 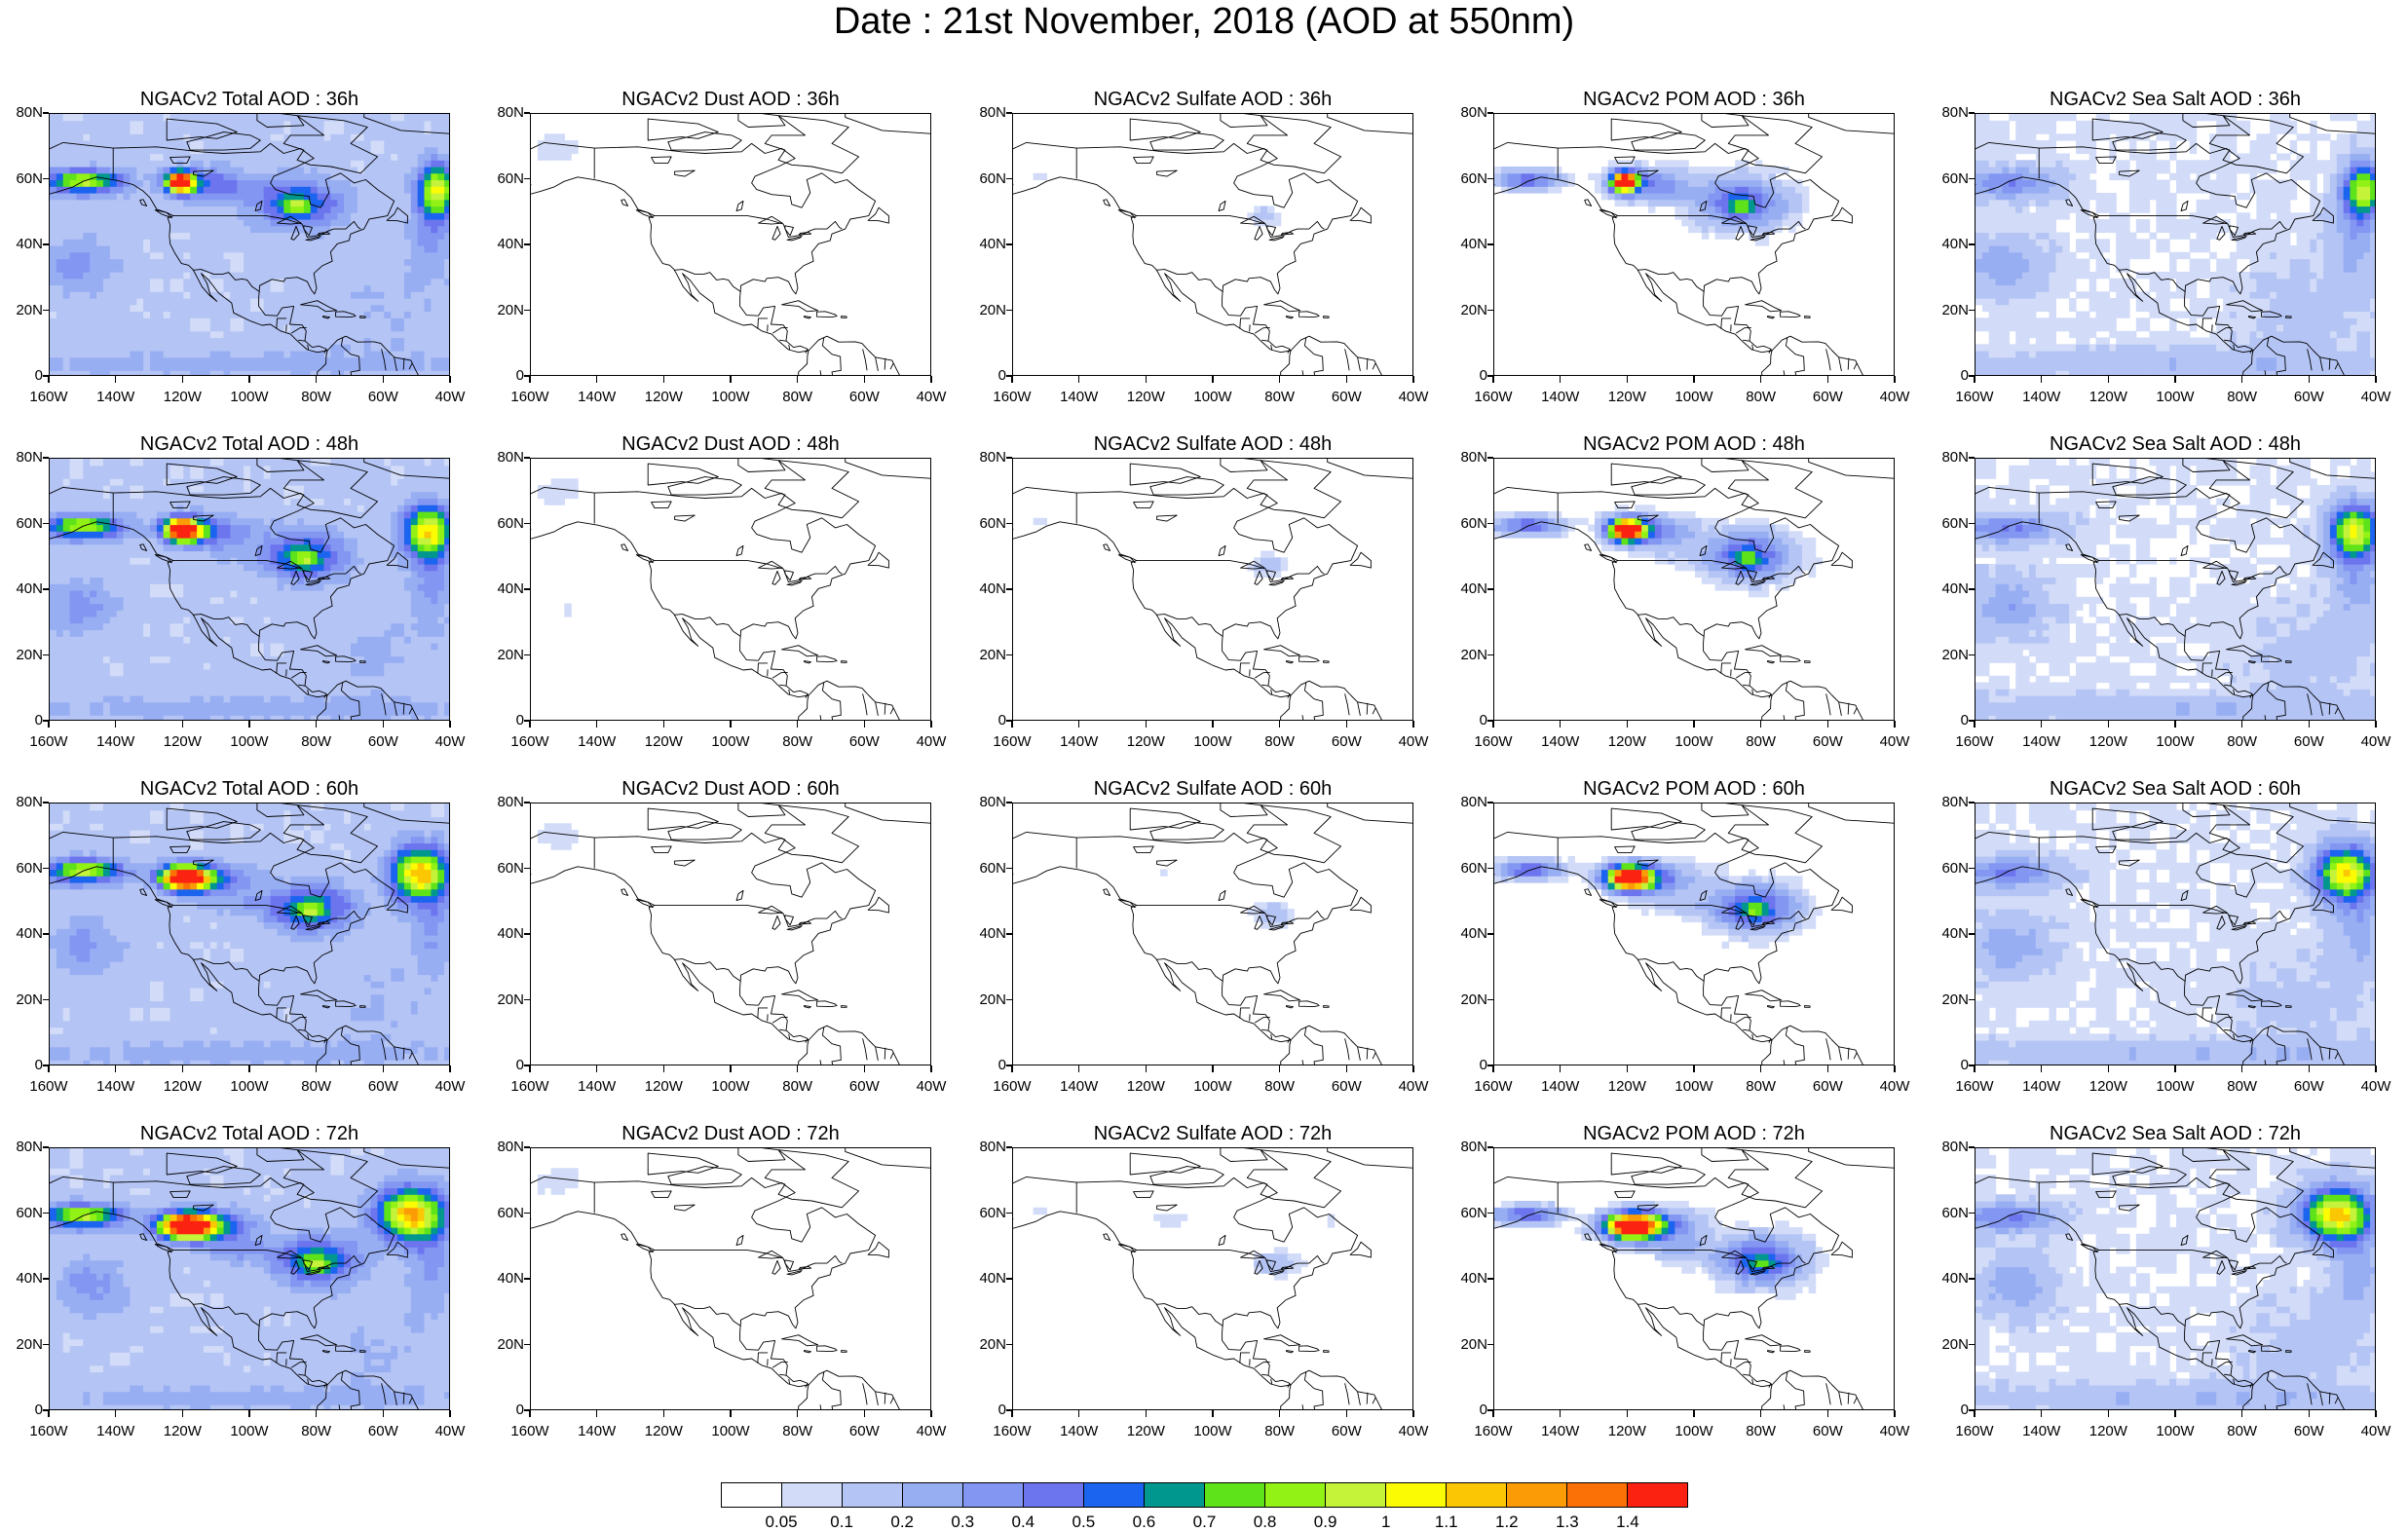 What do you see at coordinates (1326, 1522) in the screenshot?
I see `colorbar-label: 0.9` at bounding box center [1326, 1522].